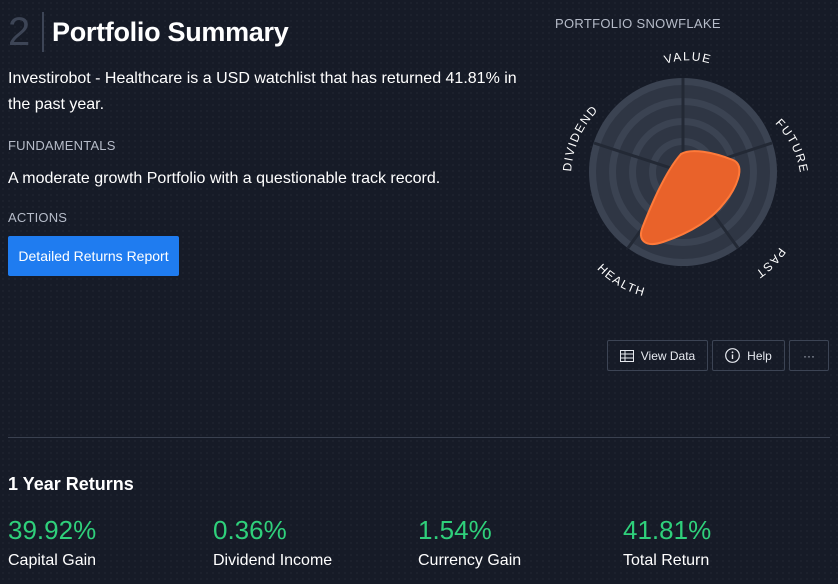 The image size is (838, 584). Describe the element at coordinates (668, 355) in the screenshot. I see `view-data-label: View Data` at that location.